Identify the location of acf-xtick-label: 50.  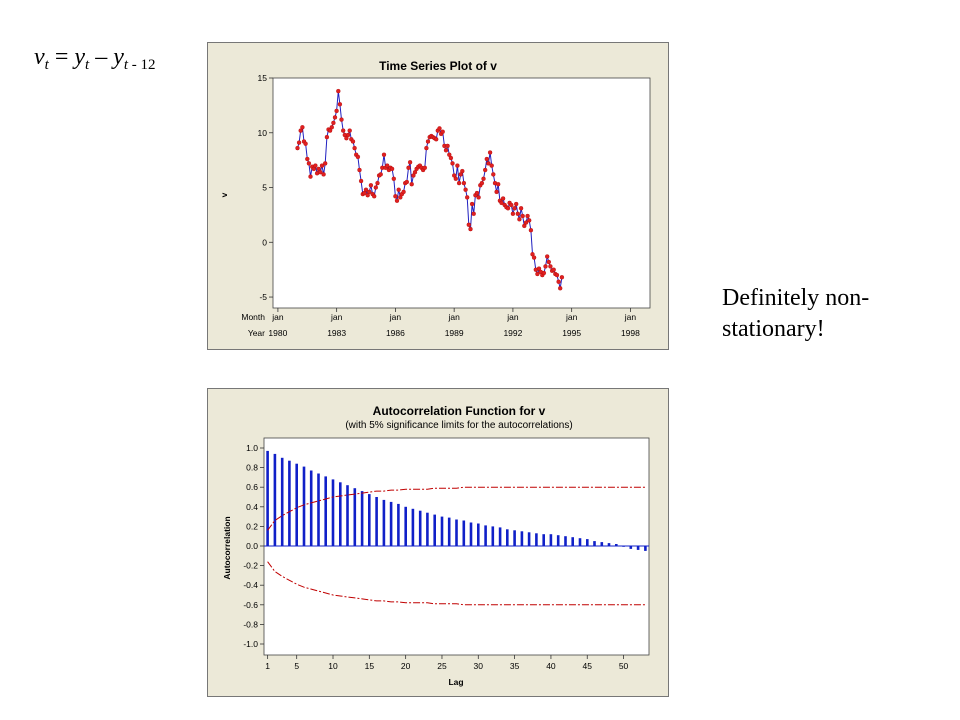
(624, 666).